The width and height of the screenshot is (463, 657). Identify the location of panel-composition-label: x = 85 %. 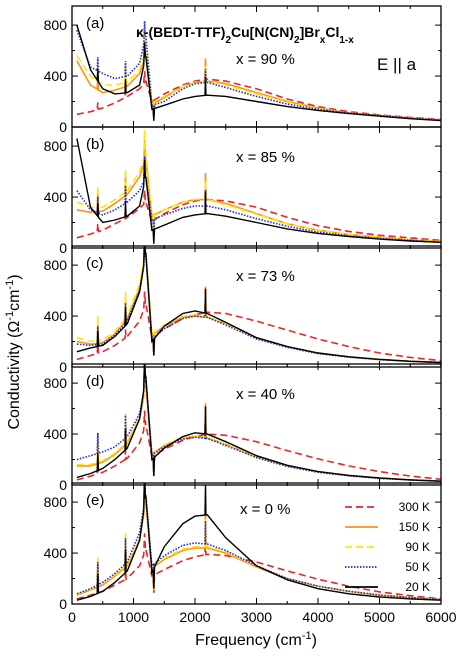
(265, 157).